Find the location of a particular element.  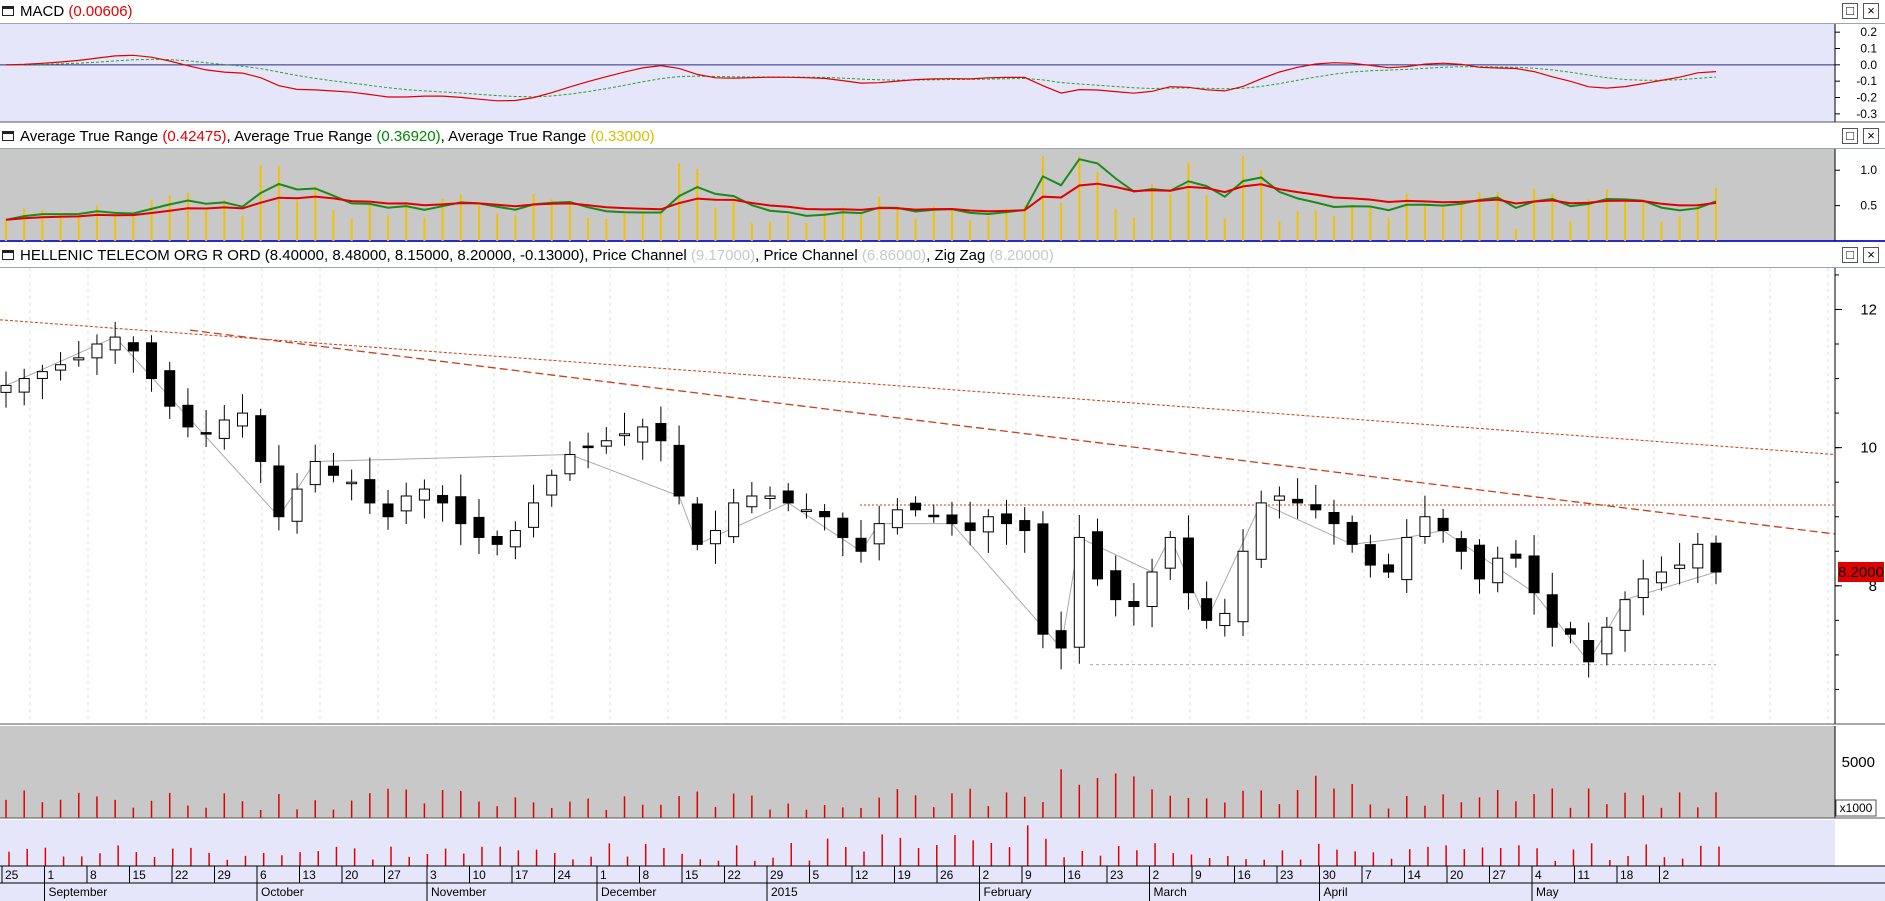

time-month-label: December is located at coordinates (628, 892).